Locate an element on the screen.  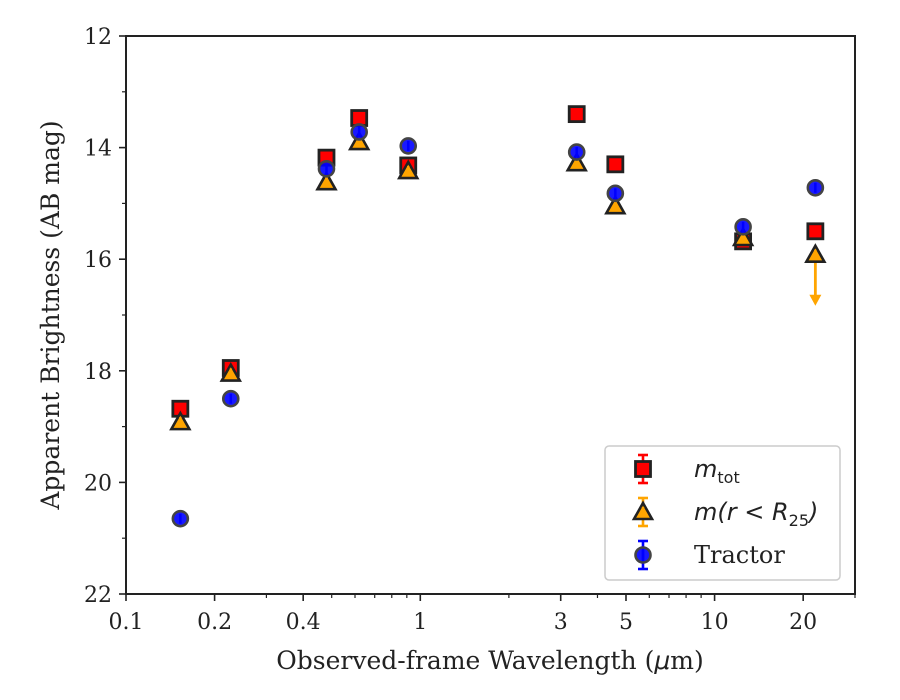
y-tick-label: 22 is located at coordinates (98, 595).